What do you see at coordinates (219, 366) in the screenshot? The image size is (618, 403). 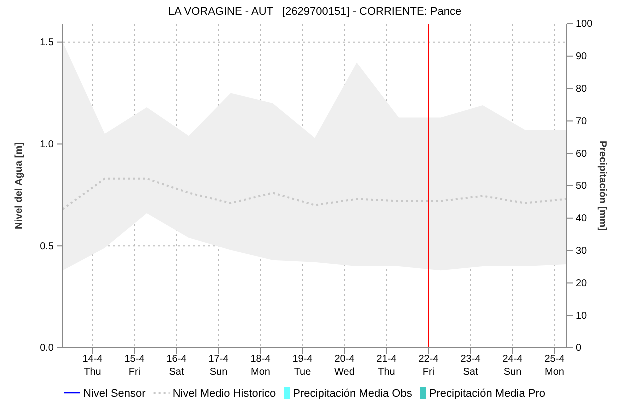 I see `x-tick-label: 17-4 Sun` at bounding box center [219, 366].